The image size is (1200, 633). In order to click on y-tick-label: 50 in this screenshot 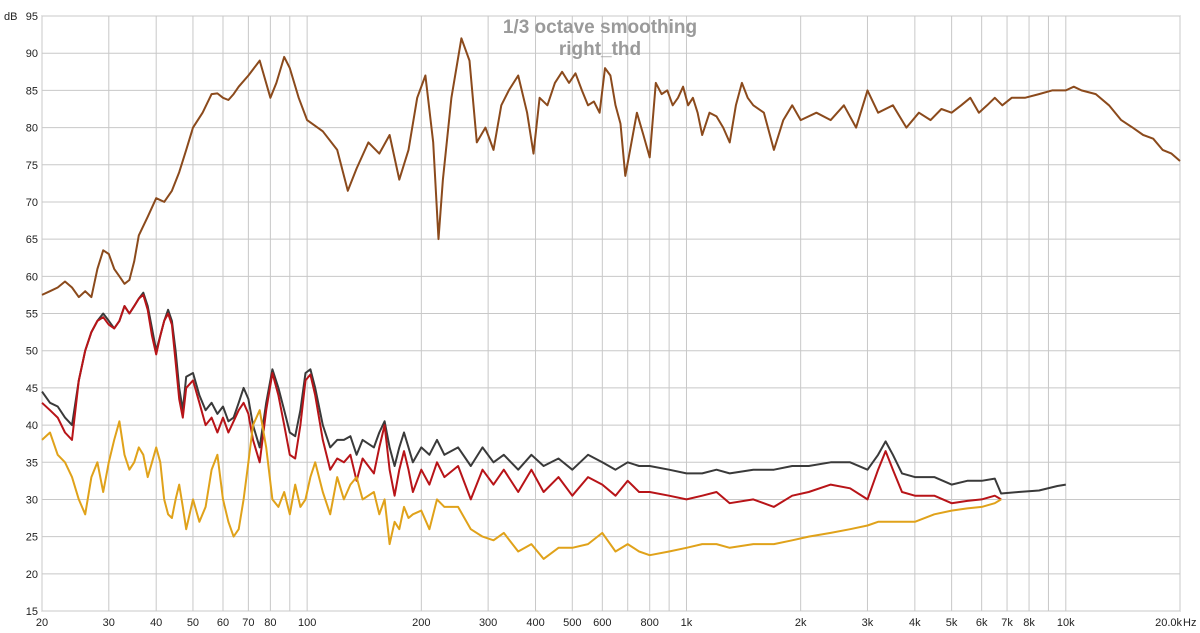, I will do `click(32, 352)`.